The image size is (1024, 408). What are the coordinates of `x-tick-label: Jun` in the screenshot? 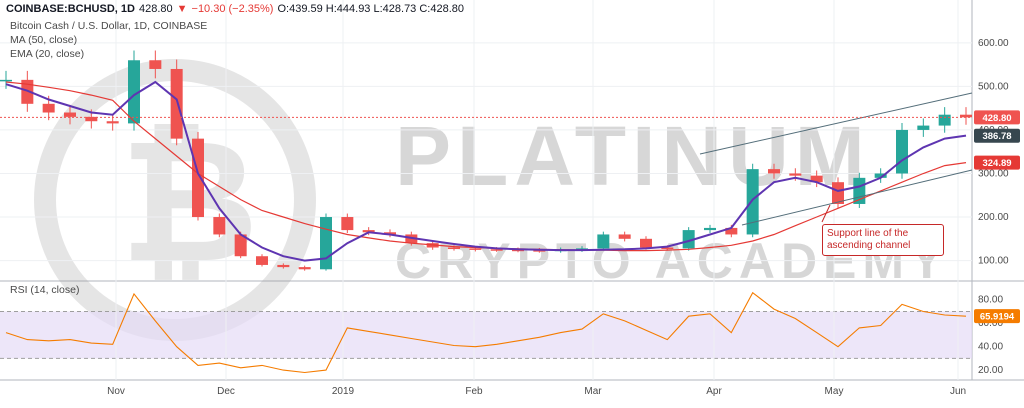 It's located at (958, 391).